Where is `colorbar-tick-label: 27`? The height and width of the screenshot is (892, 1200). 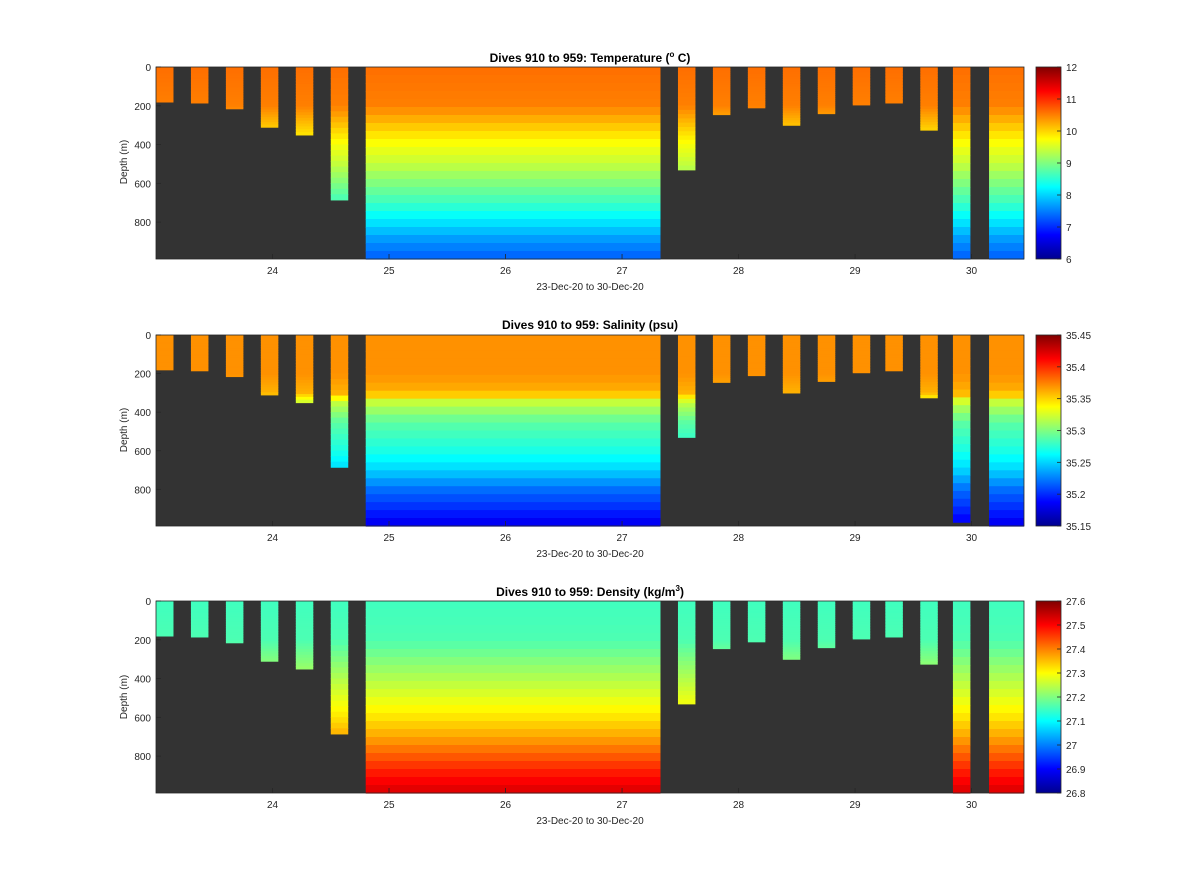 colorbar-tick-label: 27 is located at coordinates (1072, 746).